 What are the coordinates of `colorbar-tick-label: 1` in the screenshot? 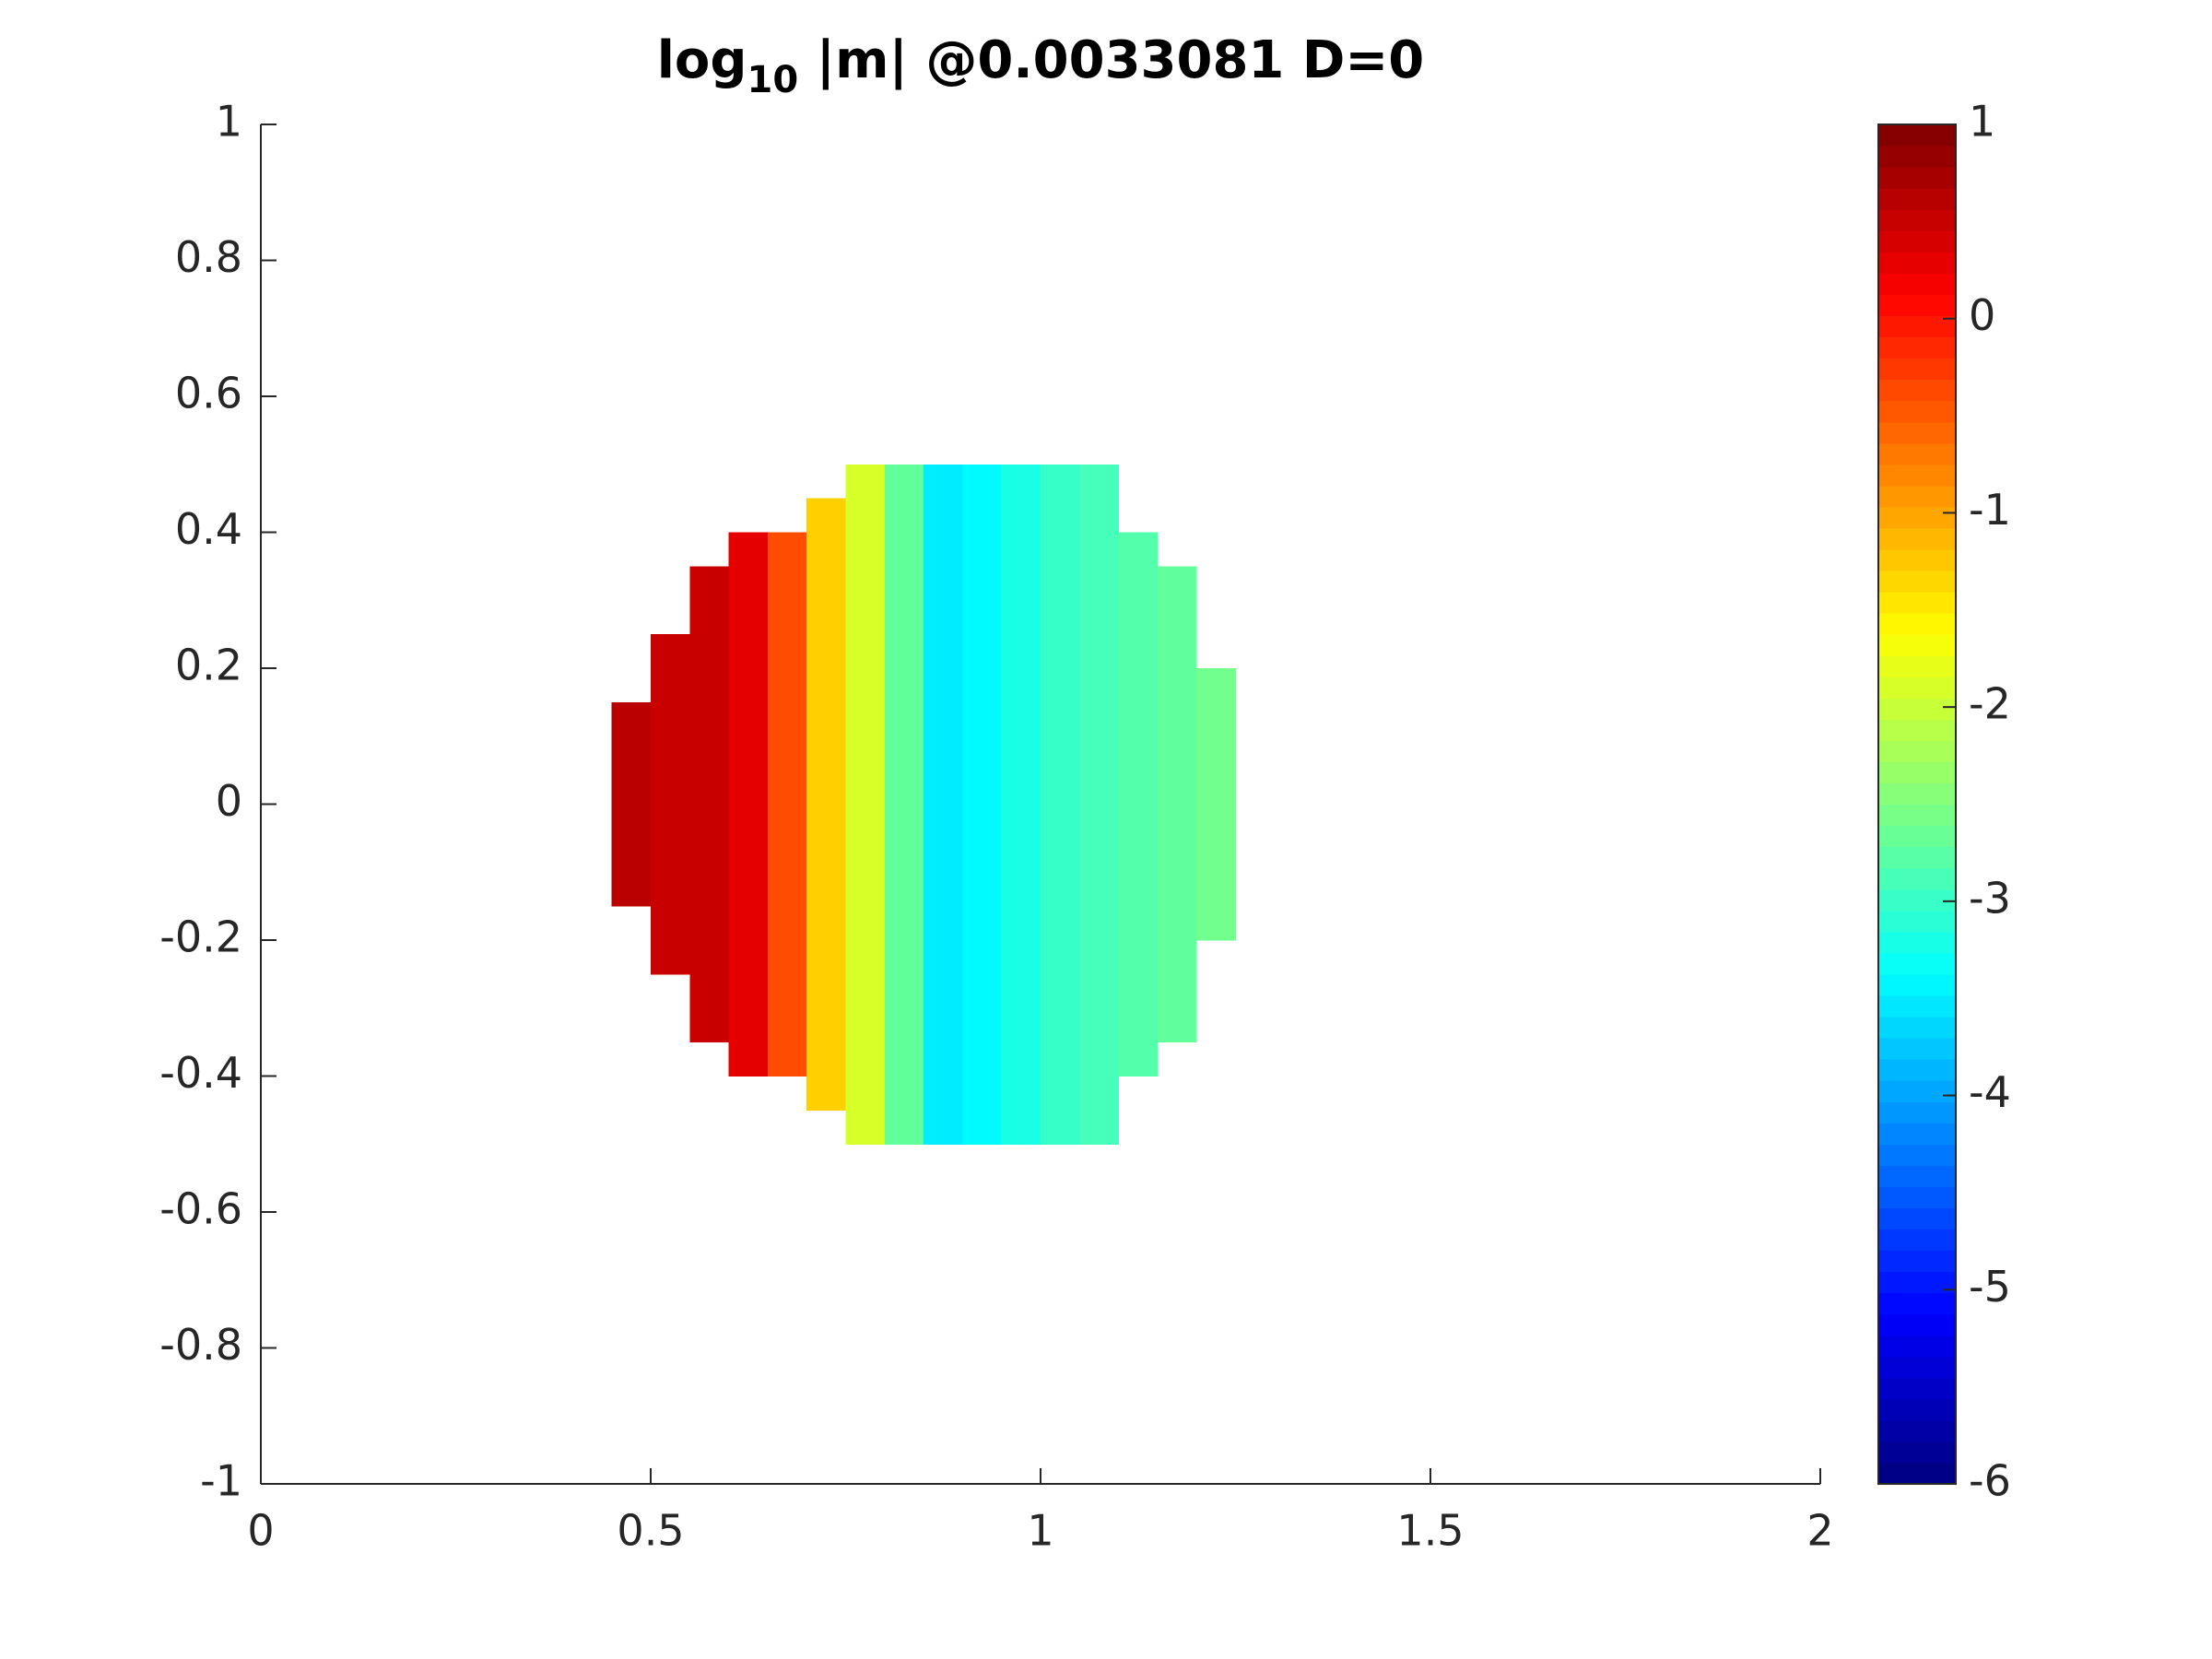 It's located at (1982, 122).